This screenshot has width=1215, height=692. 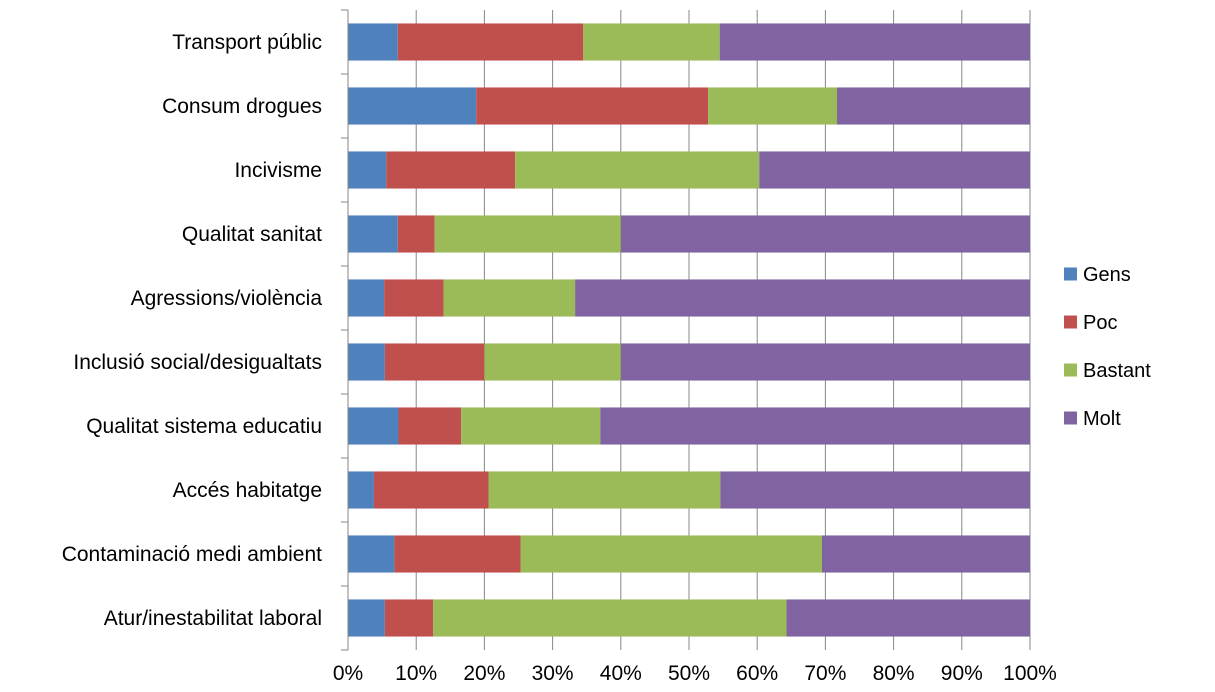 I want to click on category-label: Accés habitatge, so click(x=247, y=490).